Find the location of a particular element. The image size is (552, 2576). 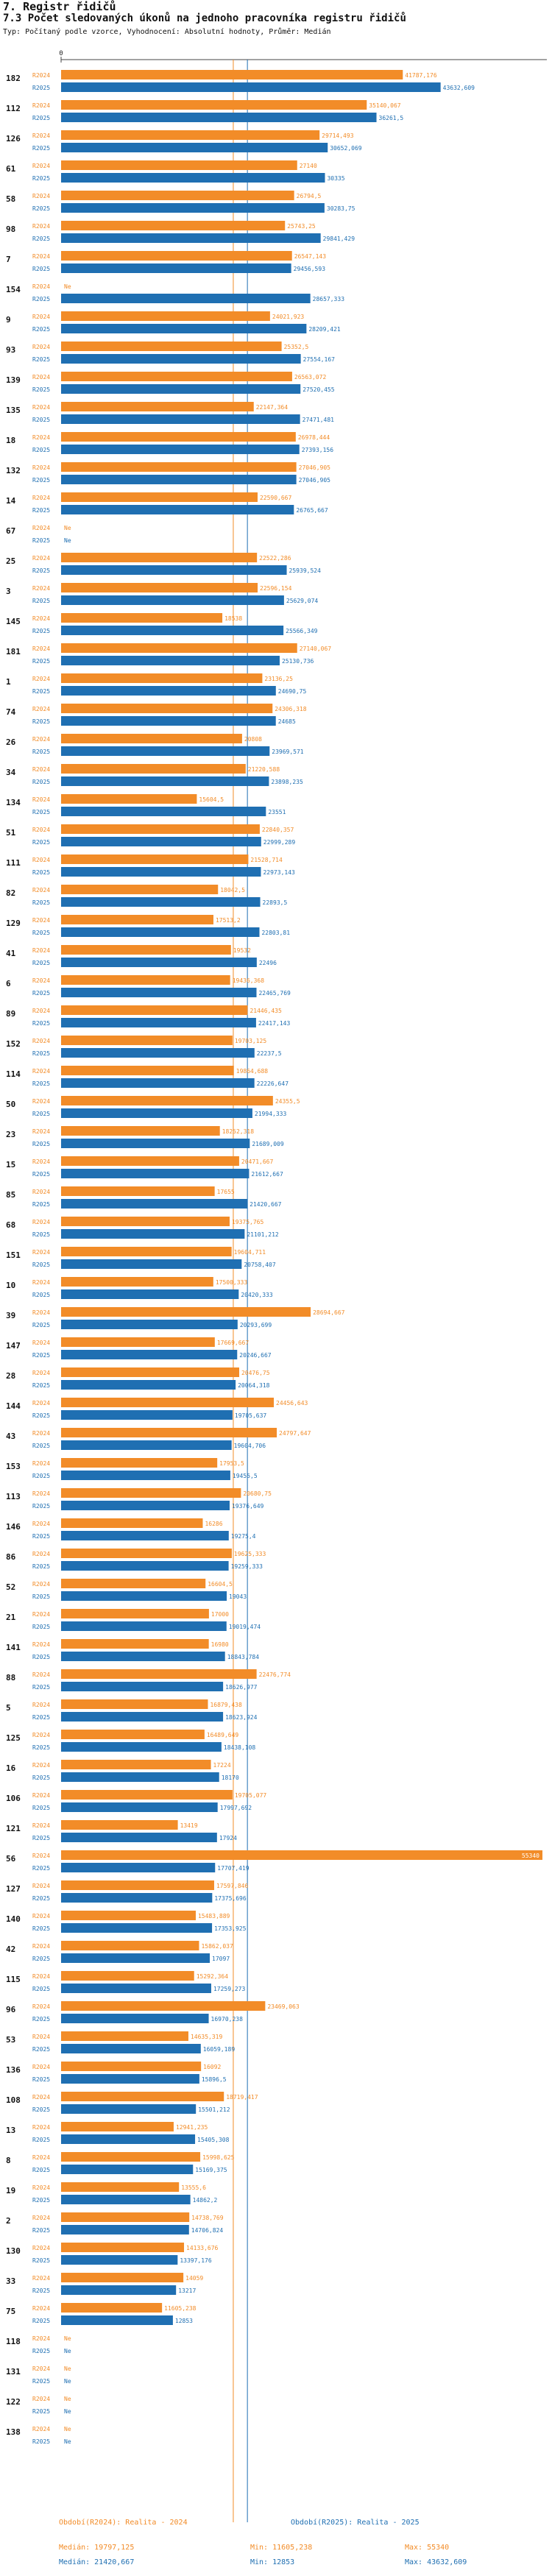

category-label: 28 is located at coordinates (10, 1376).